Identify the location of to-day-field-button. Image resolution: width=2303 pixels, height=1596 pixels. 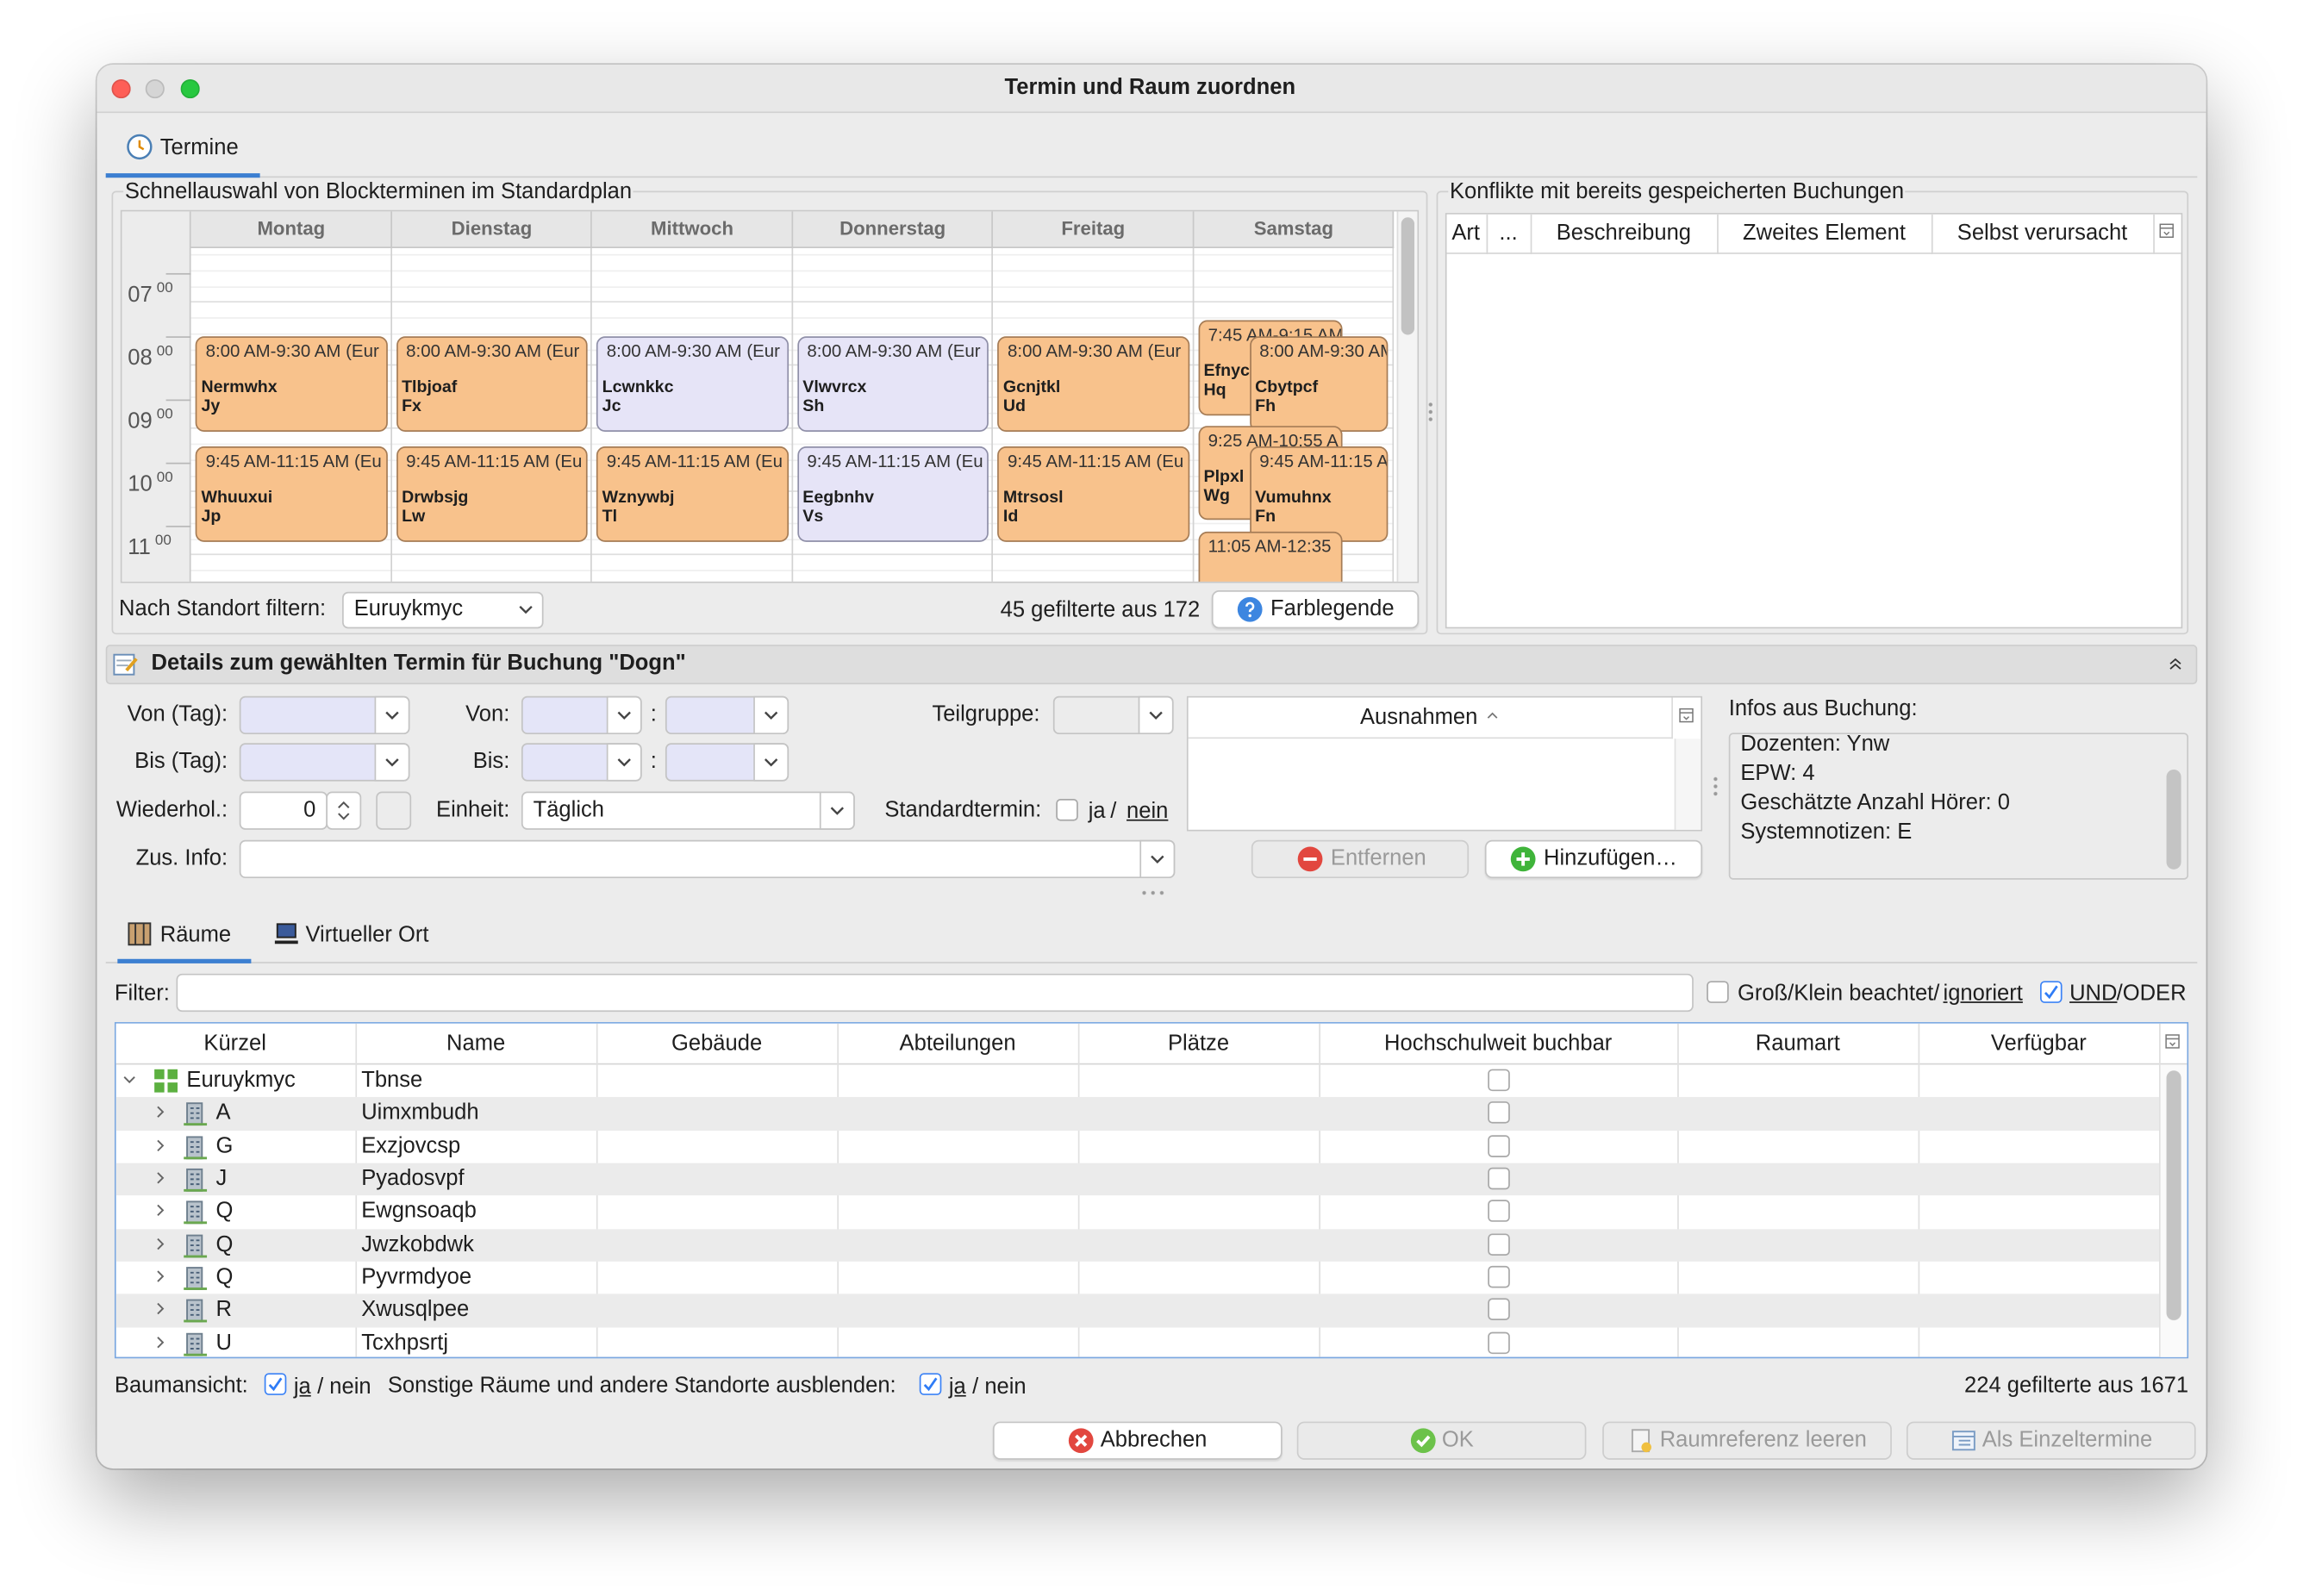
(392, 762).